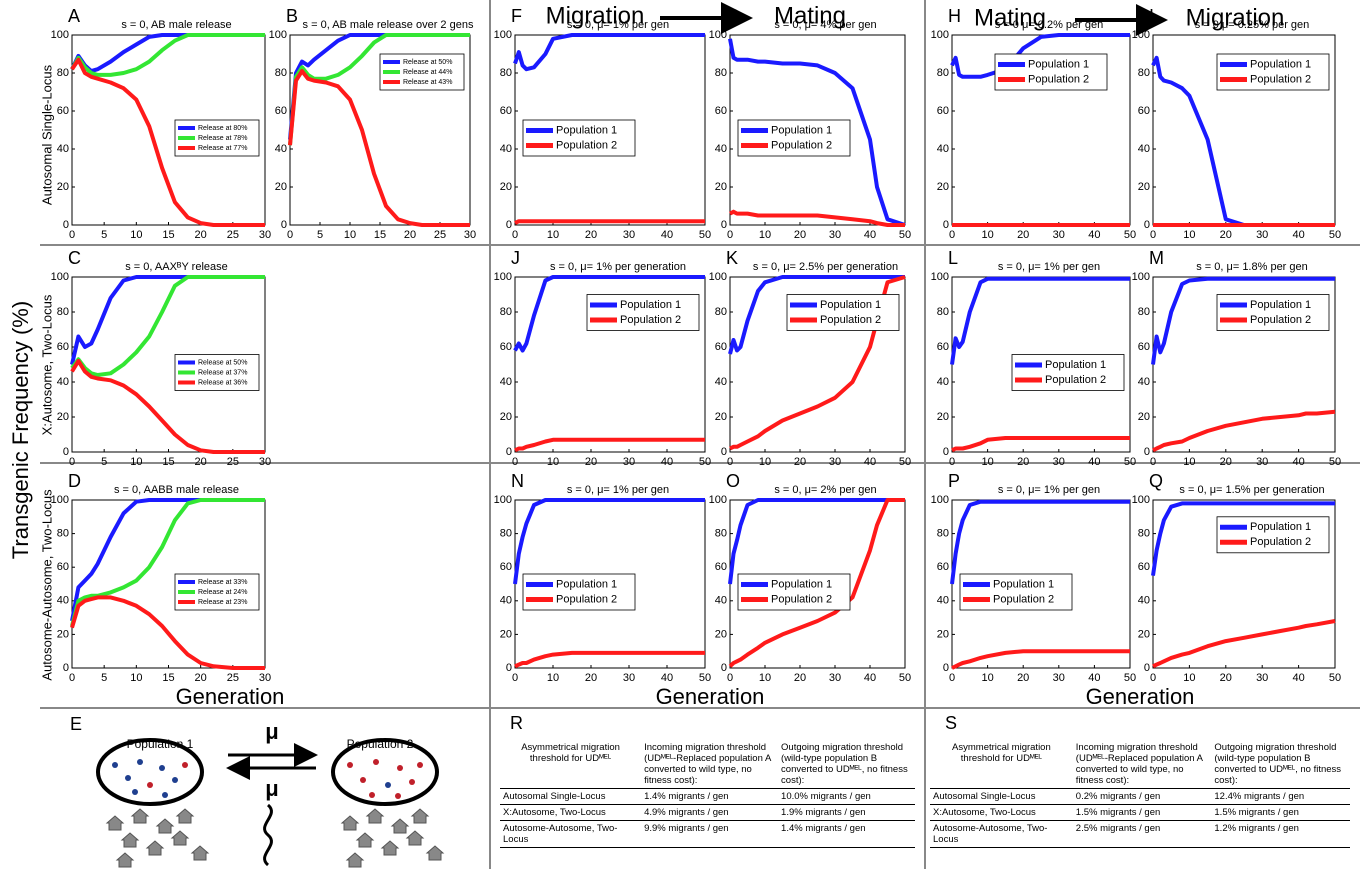 This screenshot has width=1360, height=869. I want to click on y-tick-label: 0, so click(509, 452).